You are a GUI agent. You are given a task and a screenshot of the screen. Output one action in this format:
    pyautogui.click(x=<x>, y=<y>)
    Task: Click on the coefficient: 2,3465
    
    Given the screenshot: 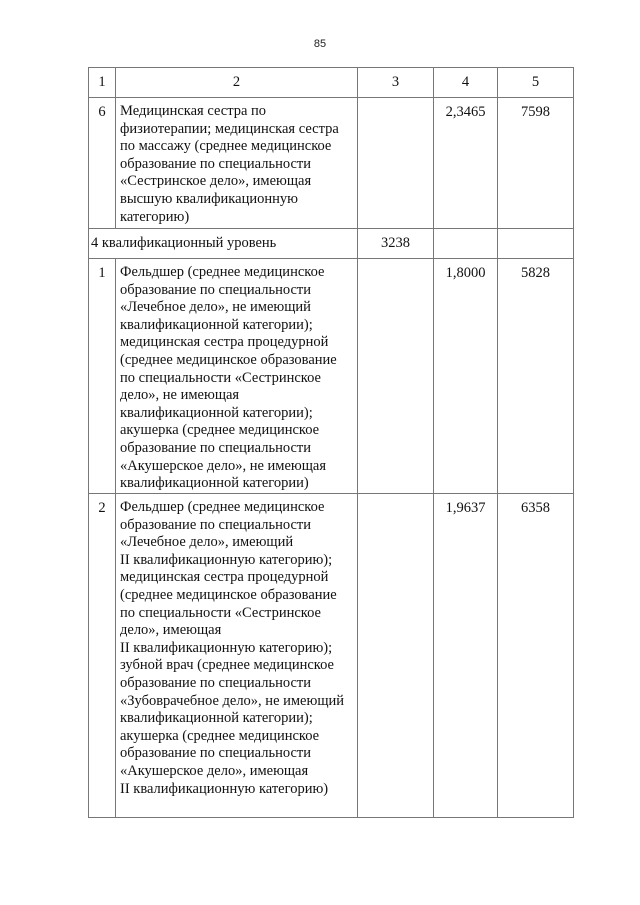 What is the action you would take?
    pyautogui.click(x=465, y=163)
    